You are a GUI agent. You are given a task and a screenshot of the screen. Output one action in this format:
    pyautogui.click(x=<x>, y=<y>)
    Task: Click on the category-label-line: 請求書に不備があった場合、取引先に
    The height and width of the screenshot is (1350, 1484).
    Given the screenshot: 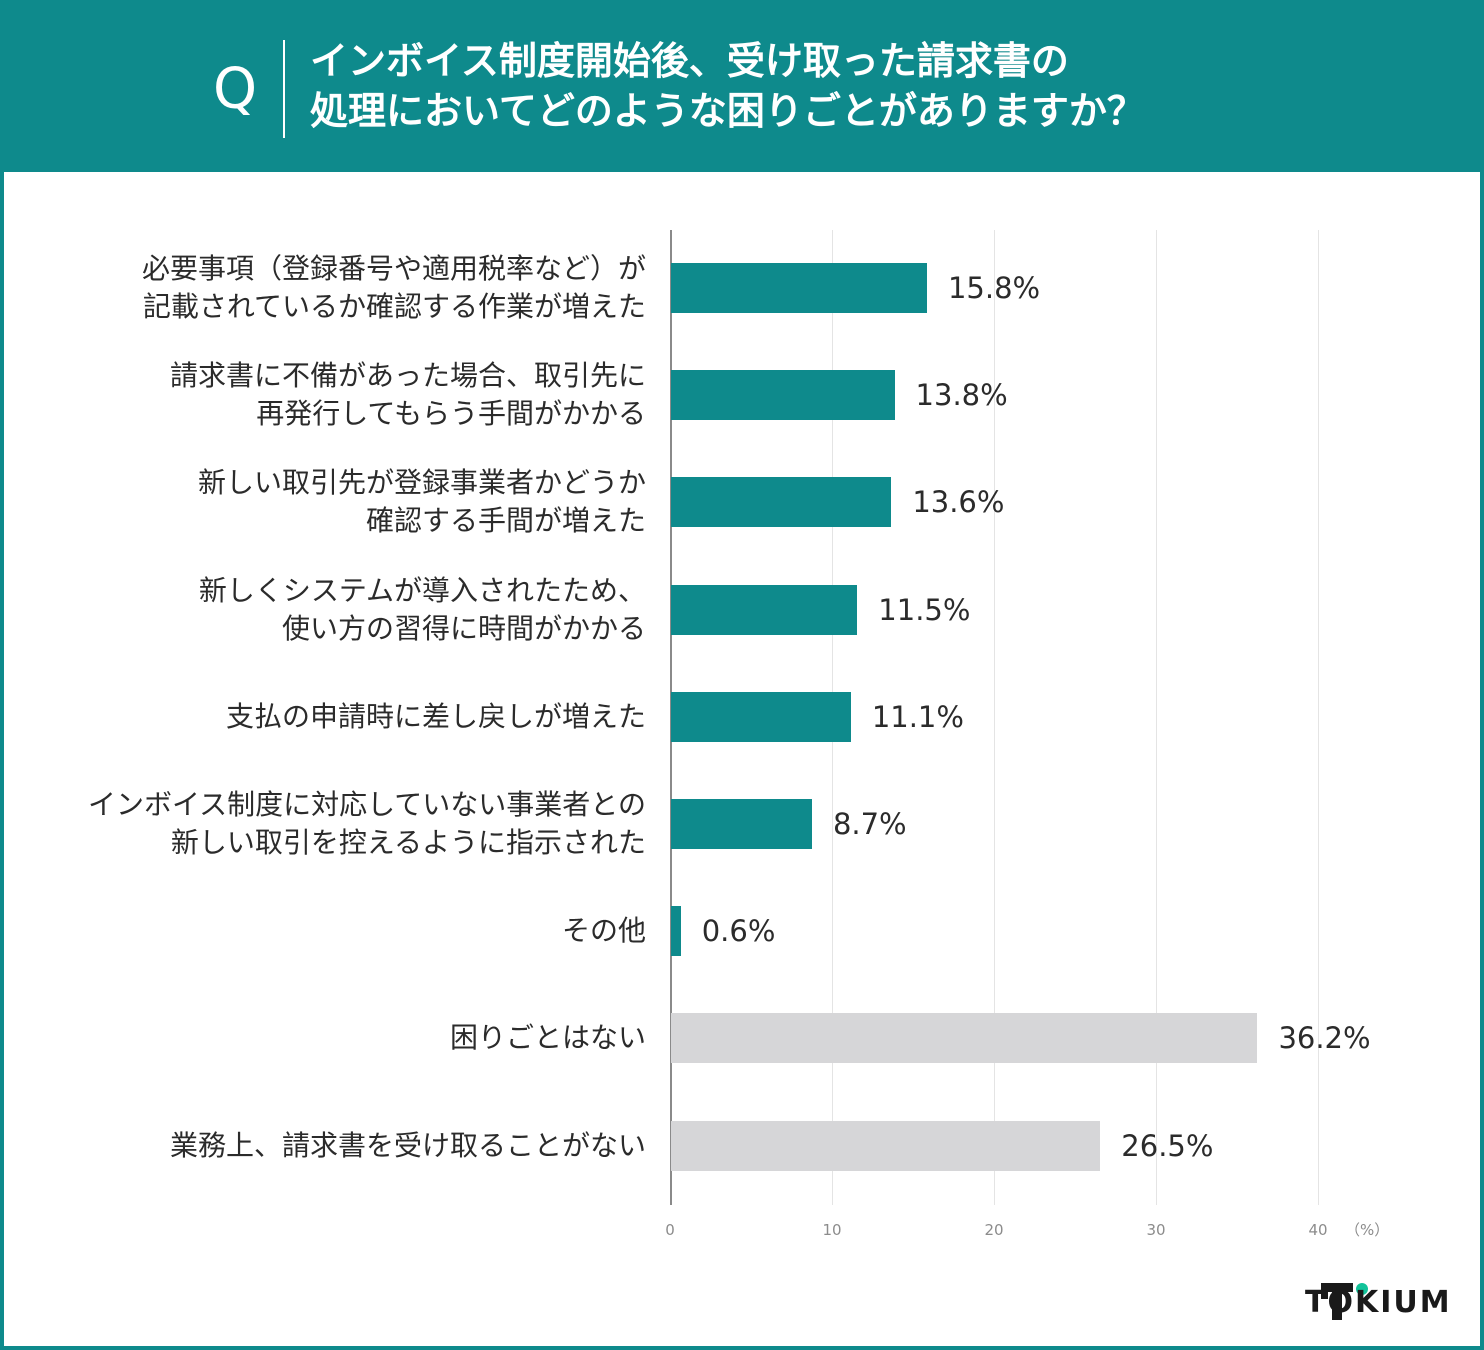 What is the action you would take?
    pyautogui.click(x=407, y=376)
    